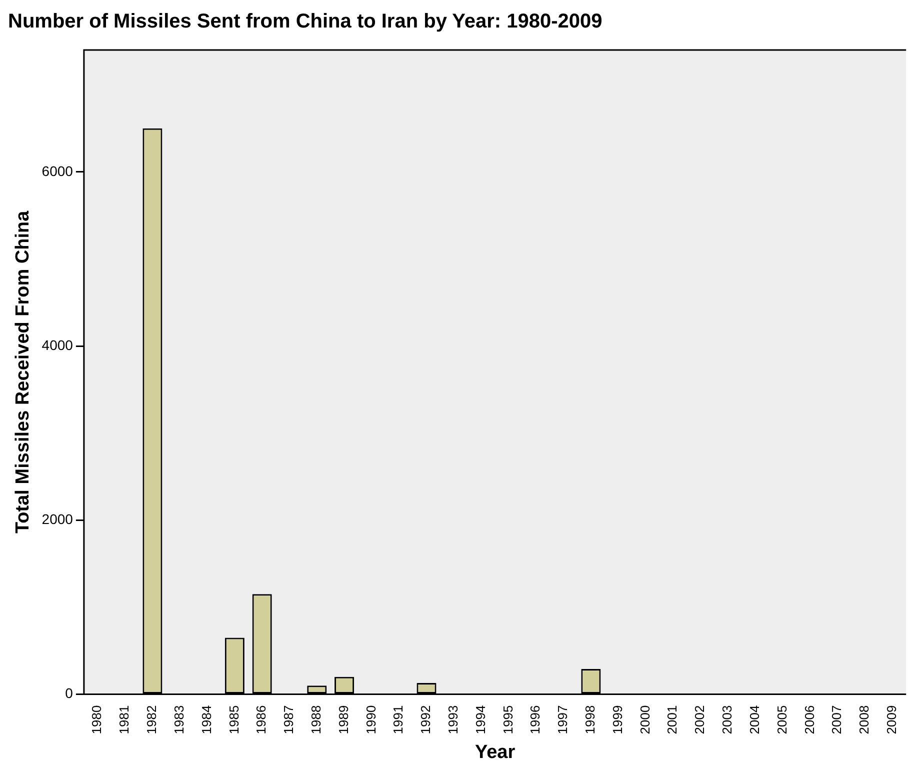  Describe the element at coordinates (58, 344) in the screenshot. I see `y-tick-label: 4000` at that location.